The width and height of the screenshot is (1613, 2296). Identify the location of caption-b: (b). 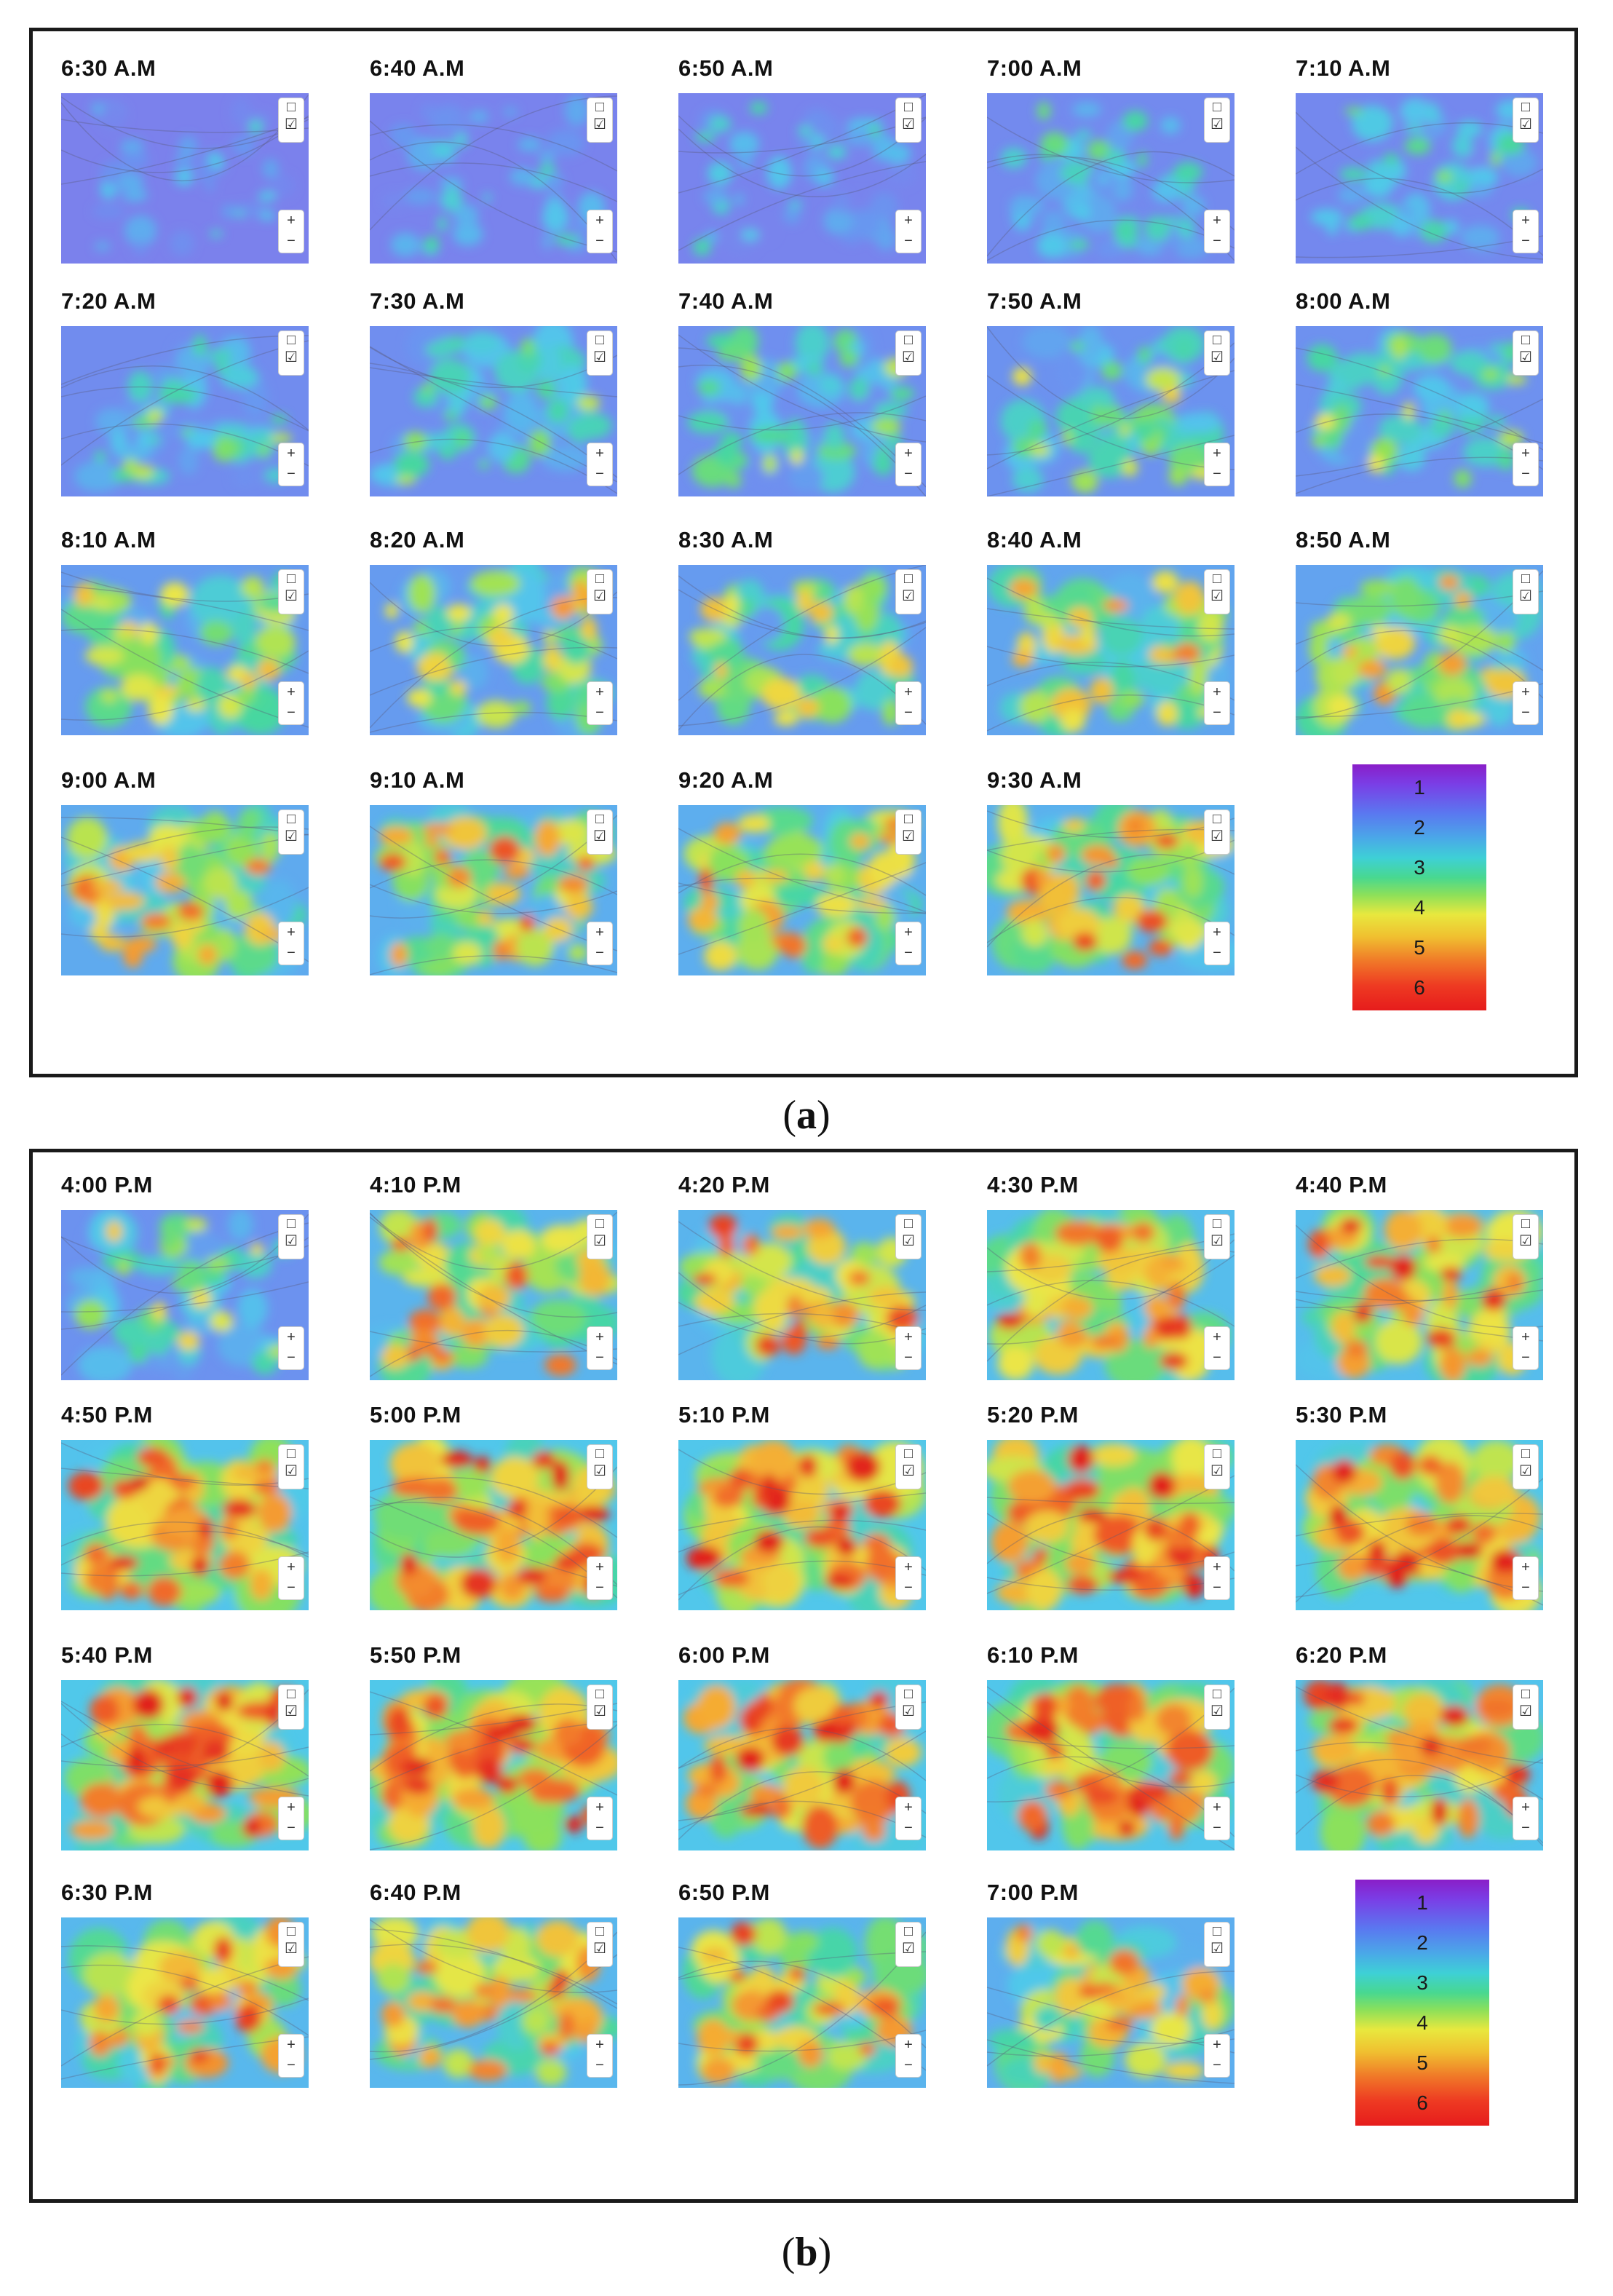
(806, 2252).